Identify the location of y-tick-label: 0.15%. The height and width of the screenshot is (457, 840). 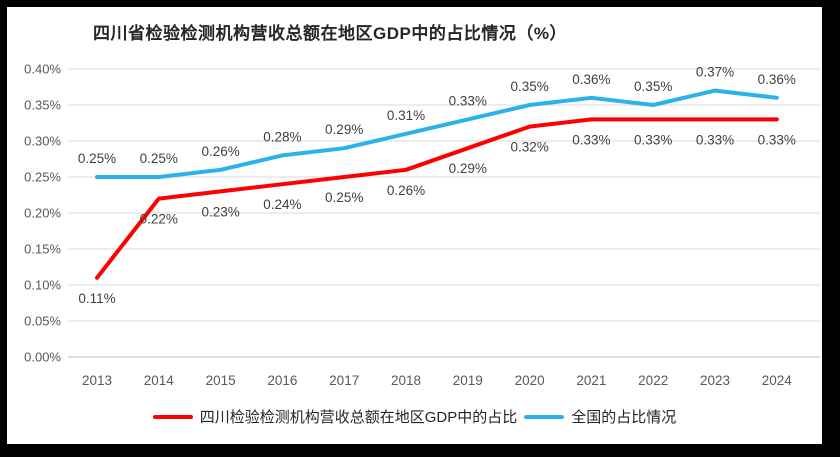
(42, 249).